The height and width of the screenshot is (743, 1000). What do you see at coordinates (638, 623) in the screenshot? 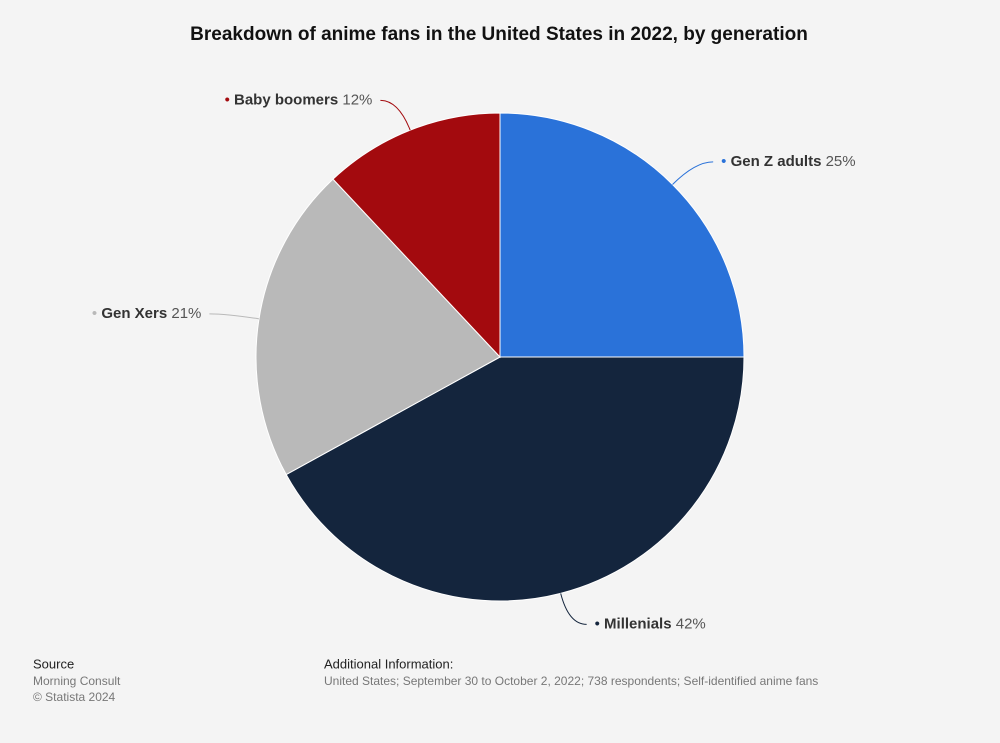
I see `category-label: Millenials` at bounding box center [638, 623].